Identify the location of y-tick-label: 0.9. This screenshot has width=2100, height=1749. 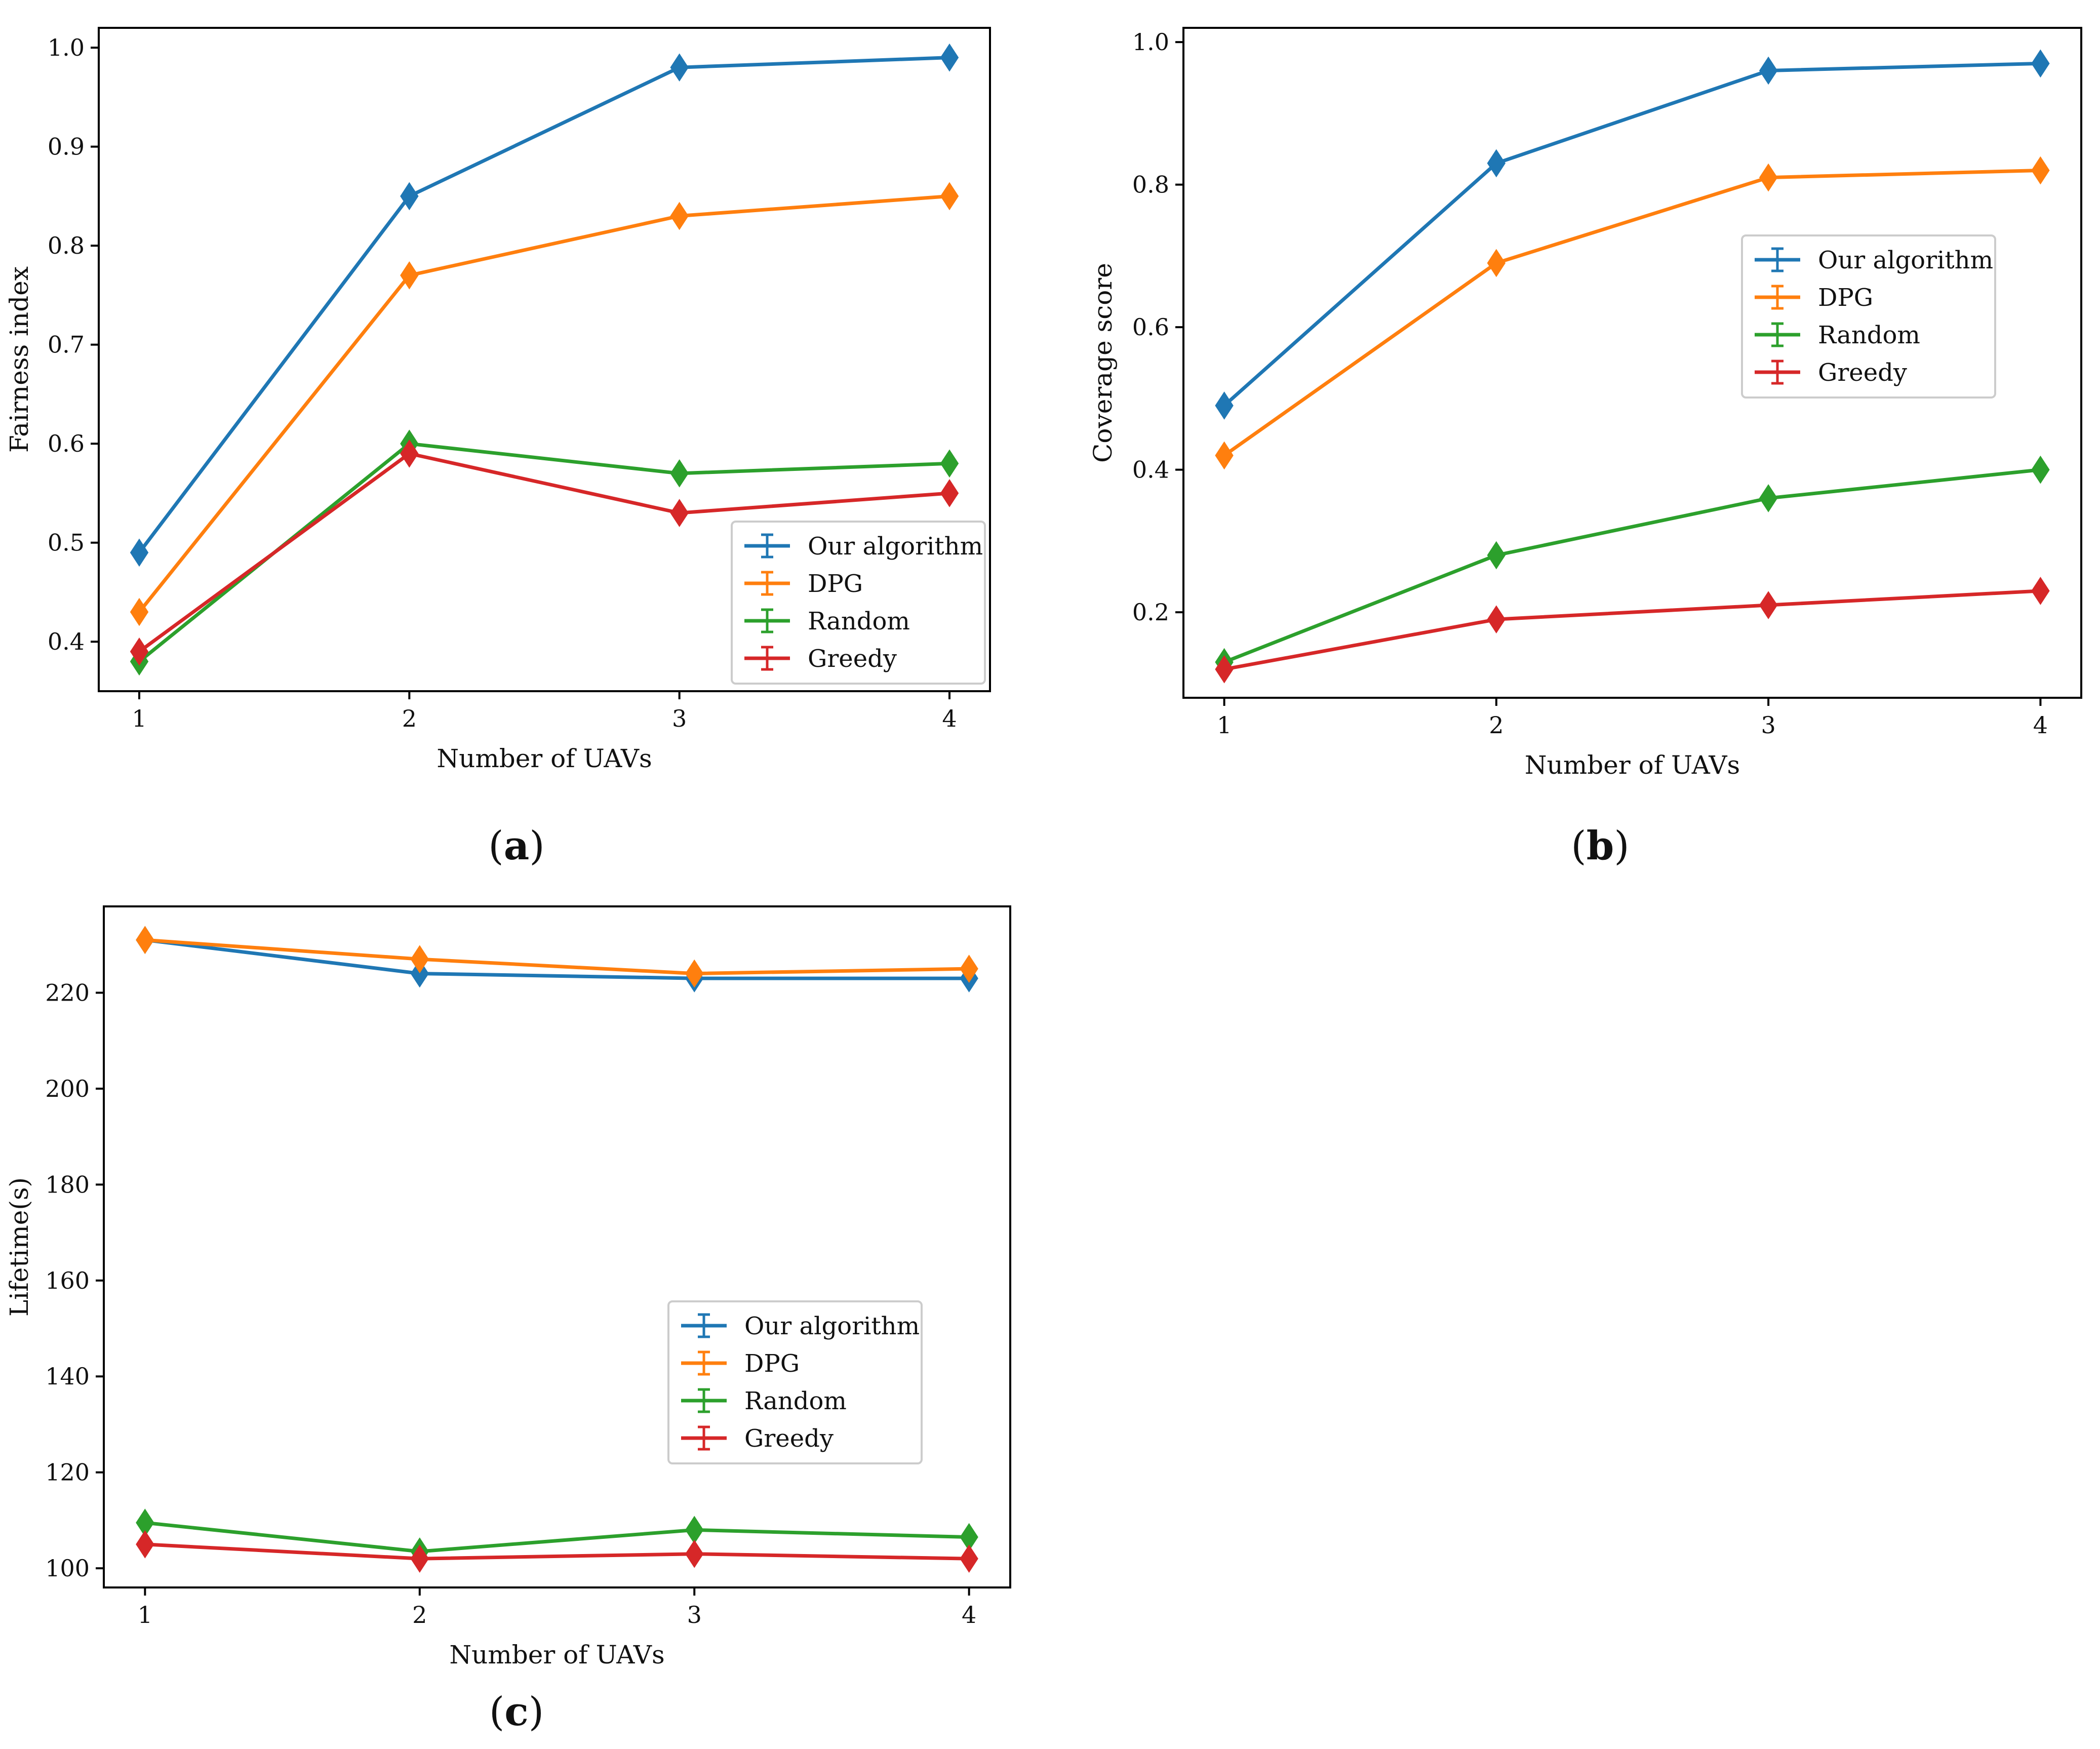
(66, 147).